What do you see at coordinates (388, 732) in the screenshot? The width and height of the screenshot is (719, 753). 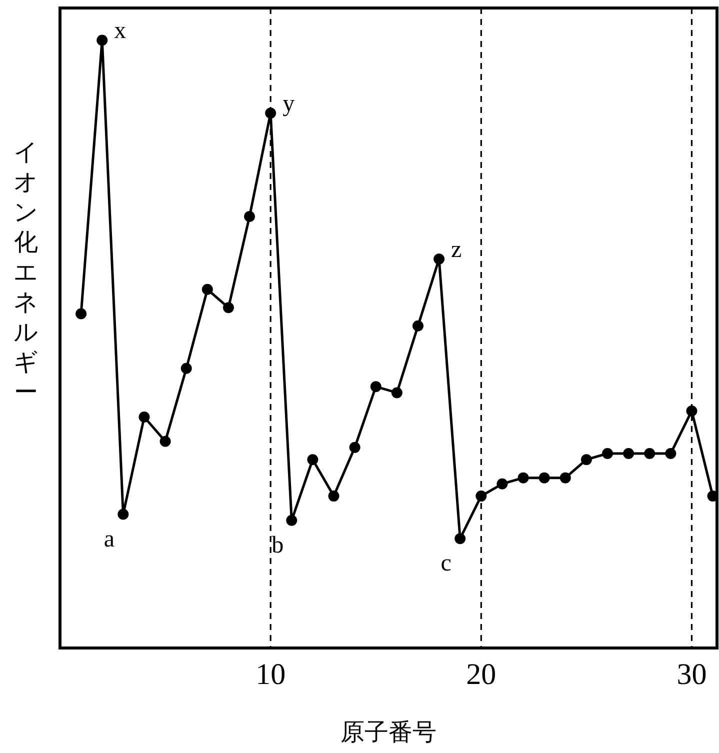 I see `x-axis-title: 原子番号` at bounding box center [388, 732].